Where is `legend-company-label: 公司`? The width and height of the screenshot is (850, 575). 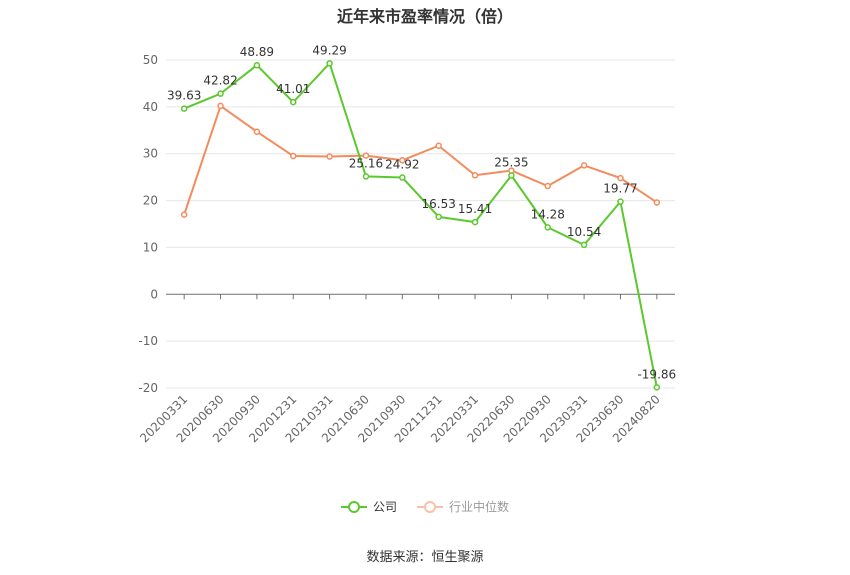 legend-company-label: 公司 is located at coordinates (384, 507).